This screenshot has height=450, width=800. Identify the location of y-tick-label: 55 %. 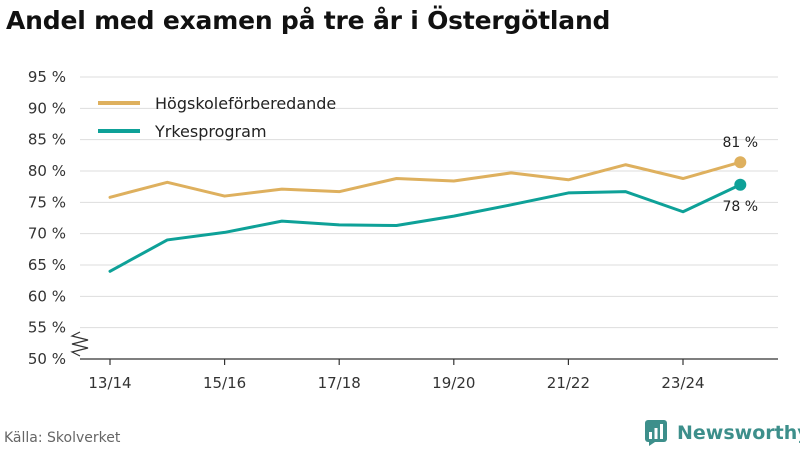
(47, 328).